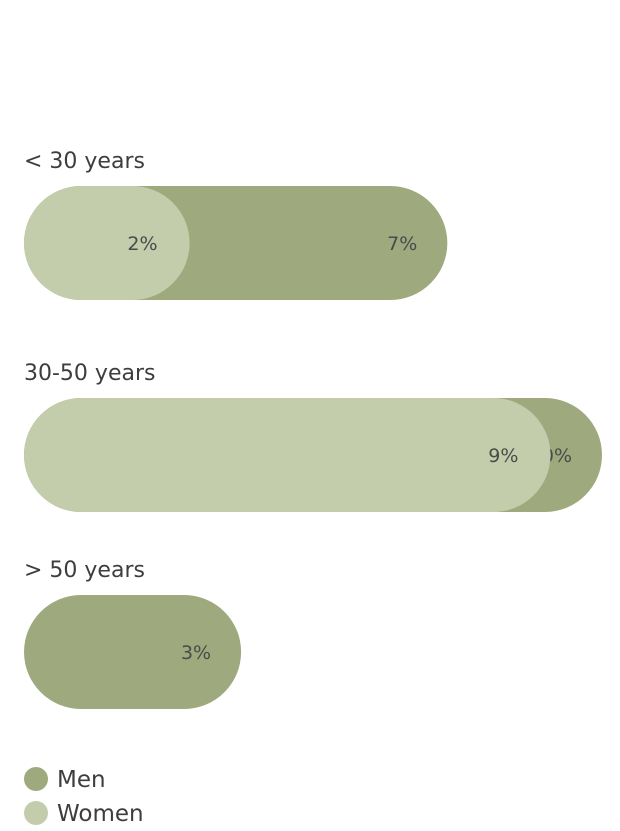 This screenshot has height=831, width=620. Describe the element at coordinates (503, 456) in the screenshot. I see `women-value-label-30-50: 9%` at that location.